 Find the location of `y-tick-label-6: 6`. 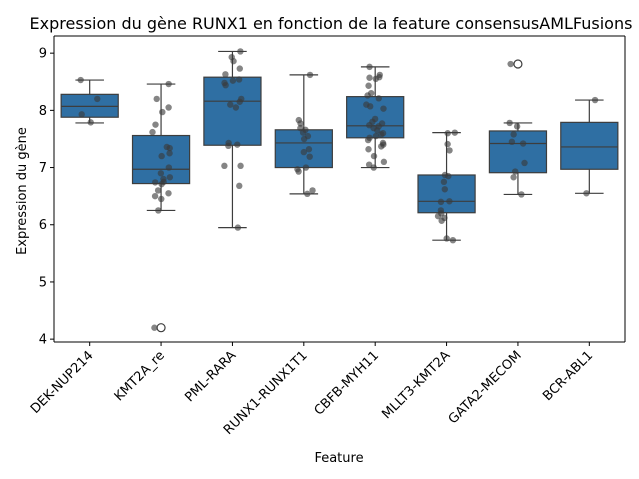

y-tick-label-6: 6 is located at coordinates (43, 225).